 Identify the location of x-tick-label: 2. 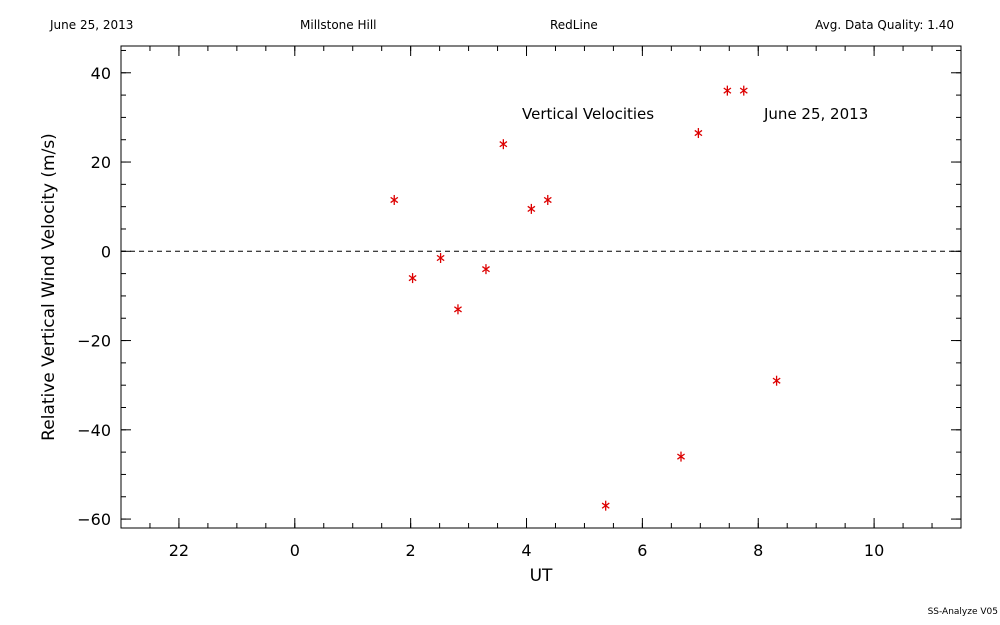
(411, 550).